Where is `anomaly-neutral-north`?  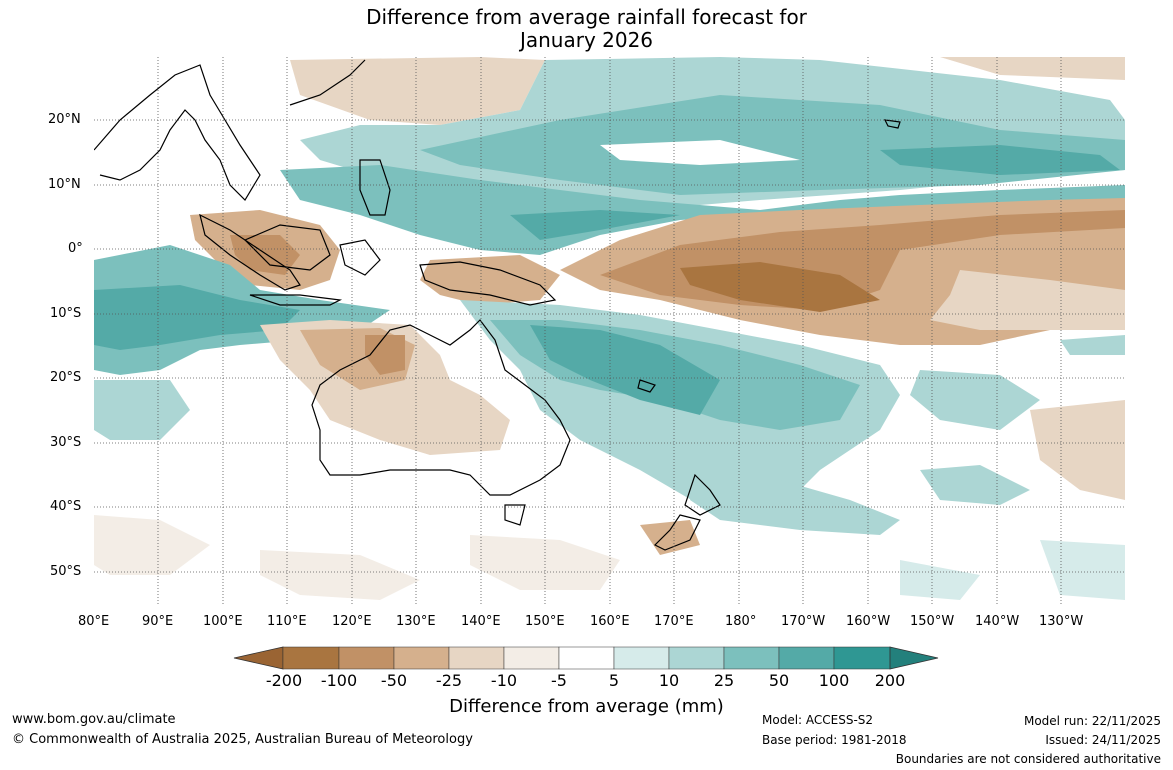
anomaly-neutral-north is located at coordinates (700, 152).